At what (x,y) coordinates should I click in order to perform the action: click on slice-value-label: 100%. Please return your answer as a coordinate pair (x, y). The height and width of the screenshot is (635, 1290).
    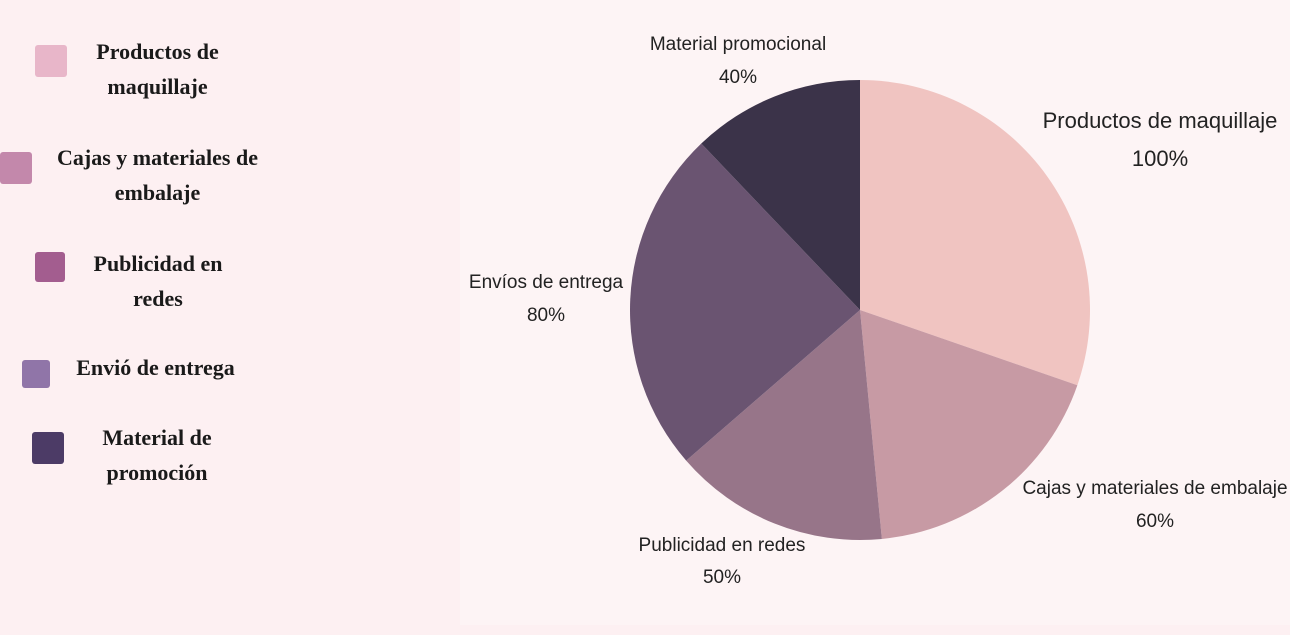
    Looking at the image, I should click on (1160, 158).